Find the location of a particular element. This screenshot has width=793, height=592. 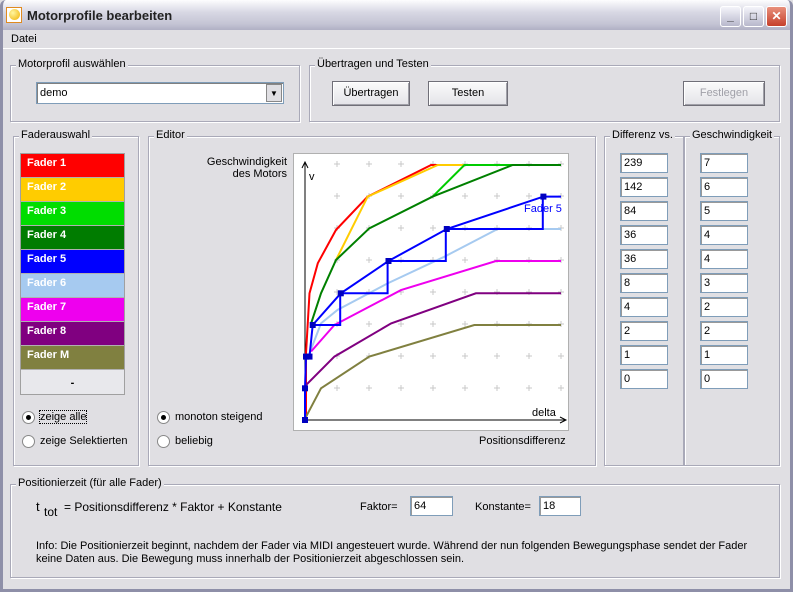

speed-input: 3 is located at coordinates (724, 283).